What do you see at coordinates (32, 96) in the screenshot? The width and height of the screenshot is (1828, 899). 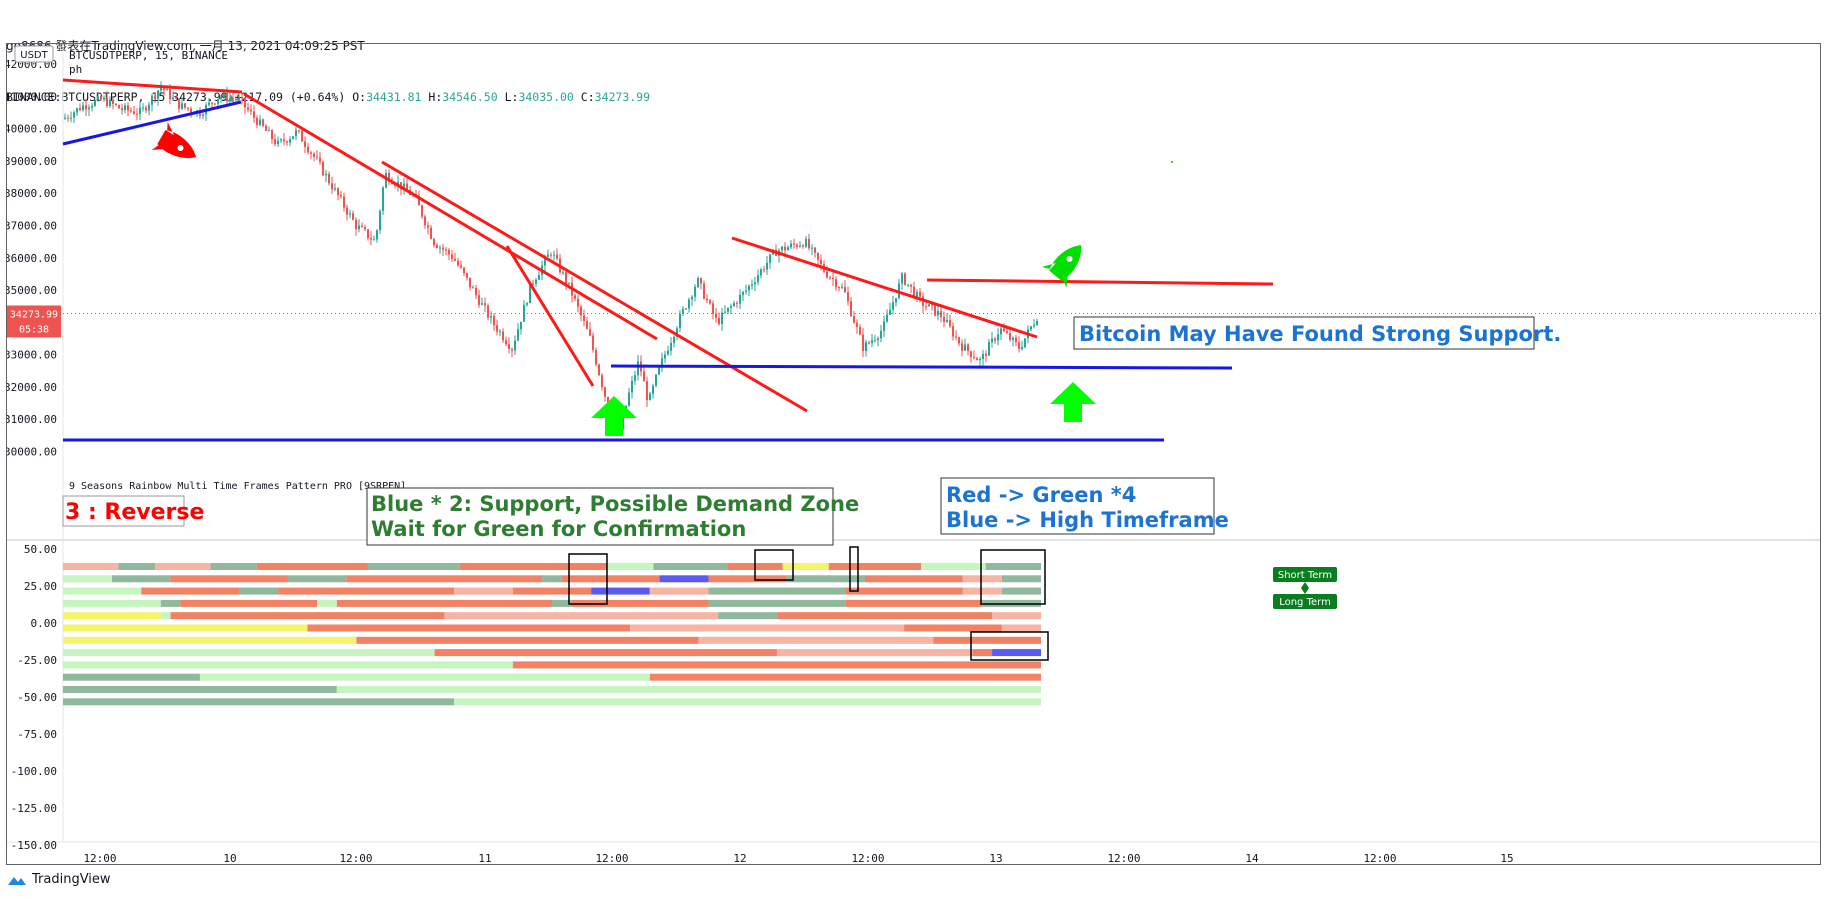 I see `price-tick-label: 41000.00` at bounding box center [32, 96].